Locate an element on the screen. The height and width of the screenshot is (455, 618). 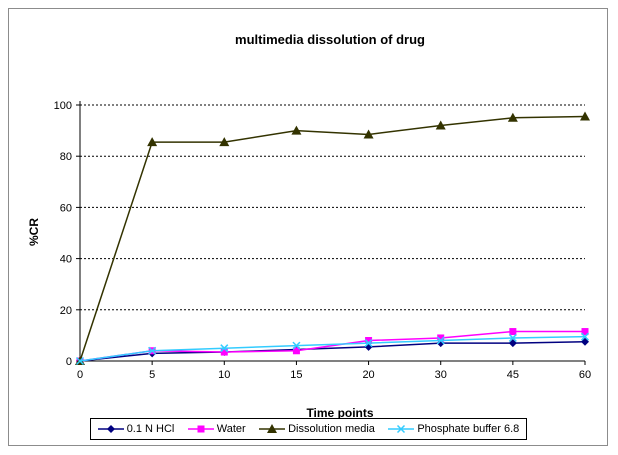
y-tick-label: 0 is located at coordinates (69, 362).